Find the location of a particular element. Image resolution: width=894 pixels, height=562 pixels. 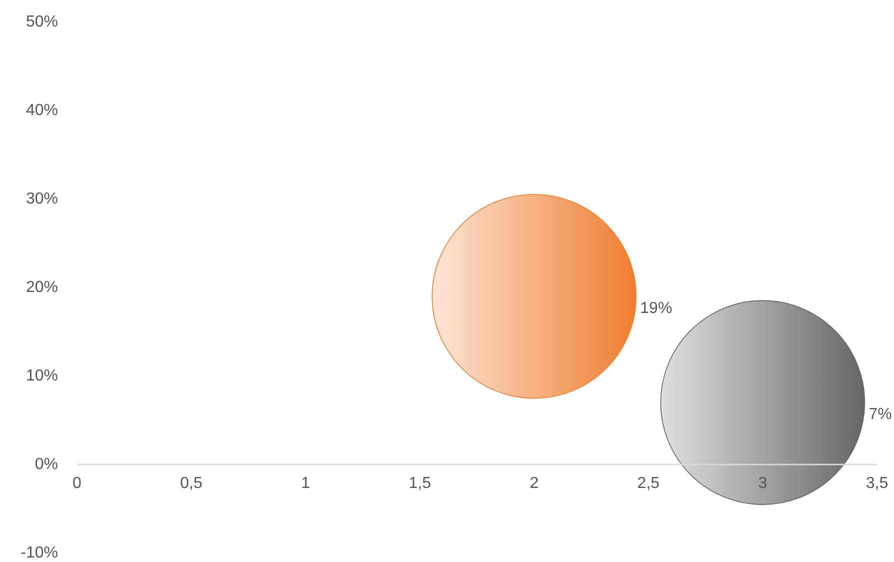

x-tick-label: 1 is located at coordinates (305, 483).